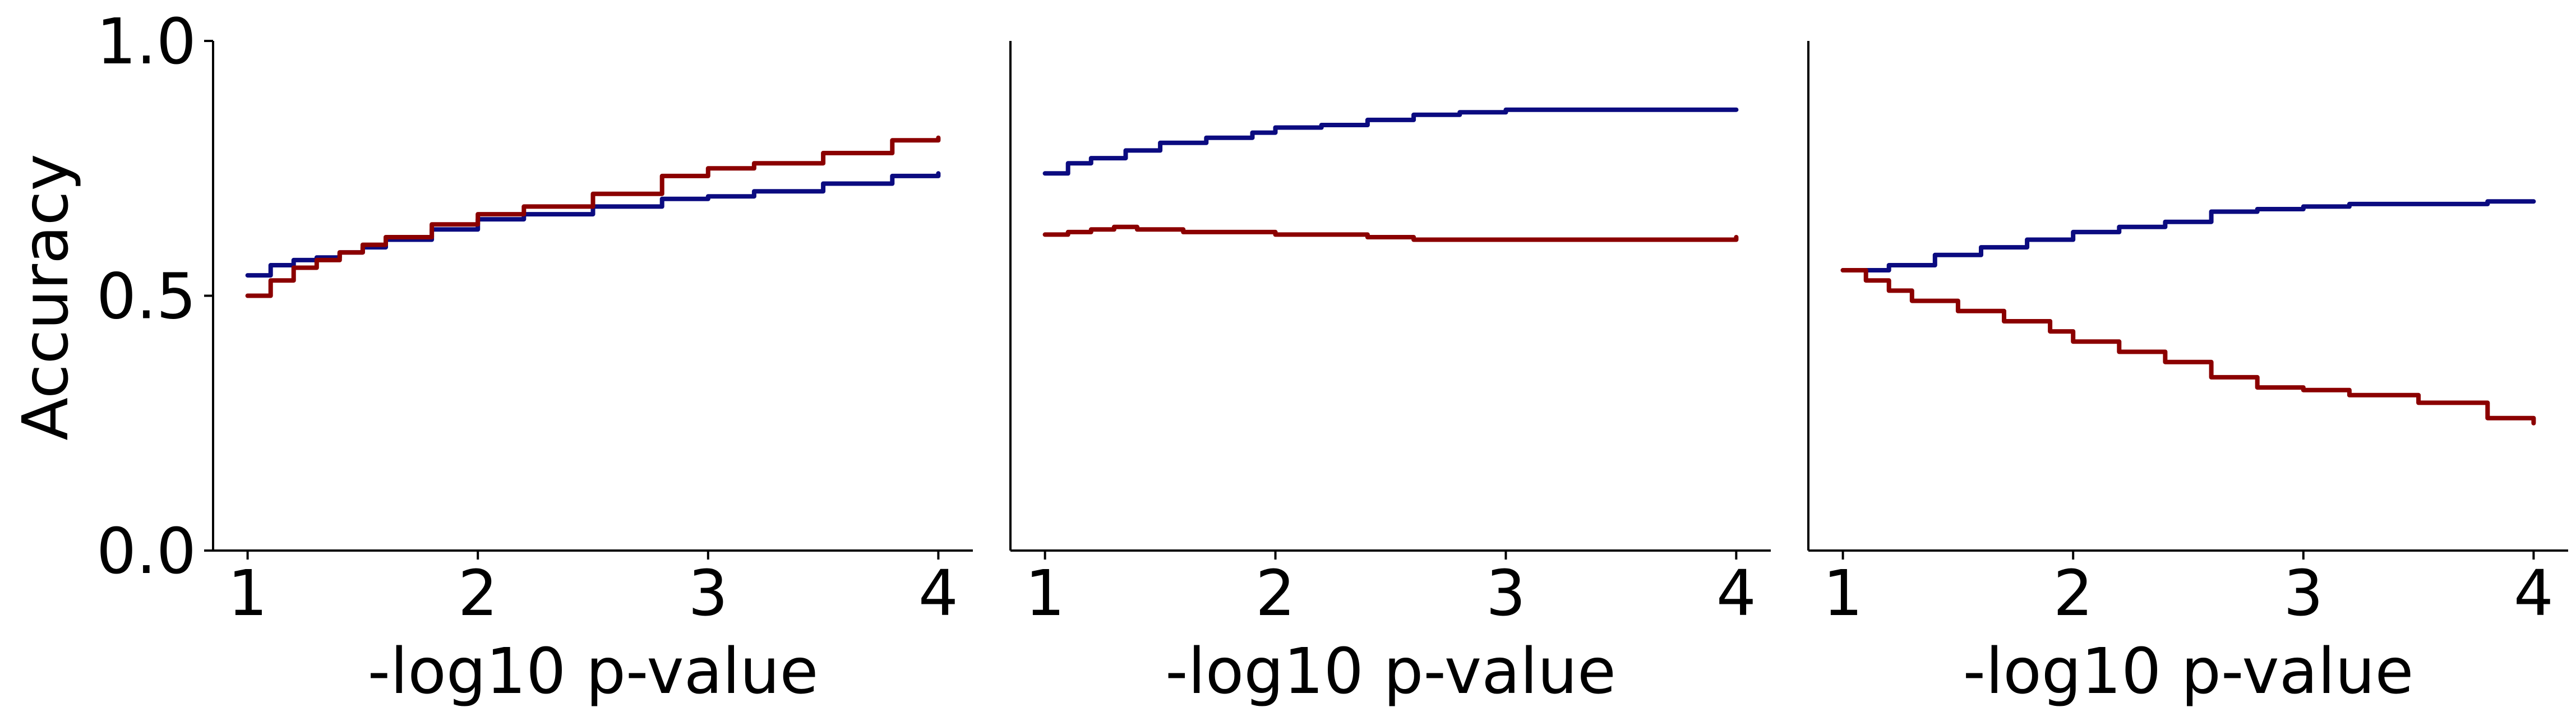  What do you see at coordinates (46, 297) in the screenshot?
I see `y-axis-label: Accuracy` at bounding box center [46, 297].